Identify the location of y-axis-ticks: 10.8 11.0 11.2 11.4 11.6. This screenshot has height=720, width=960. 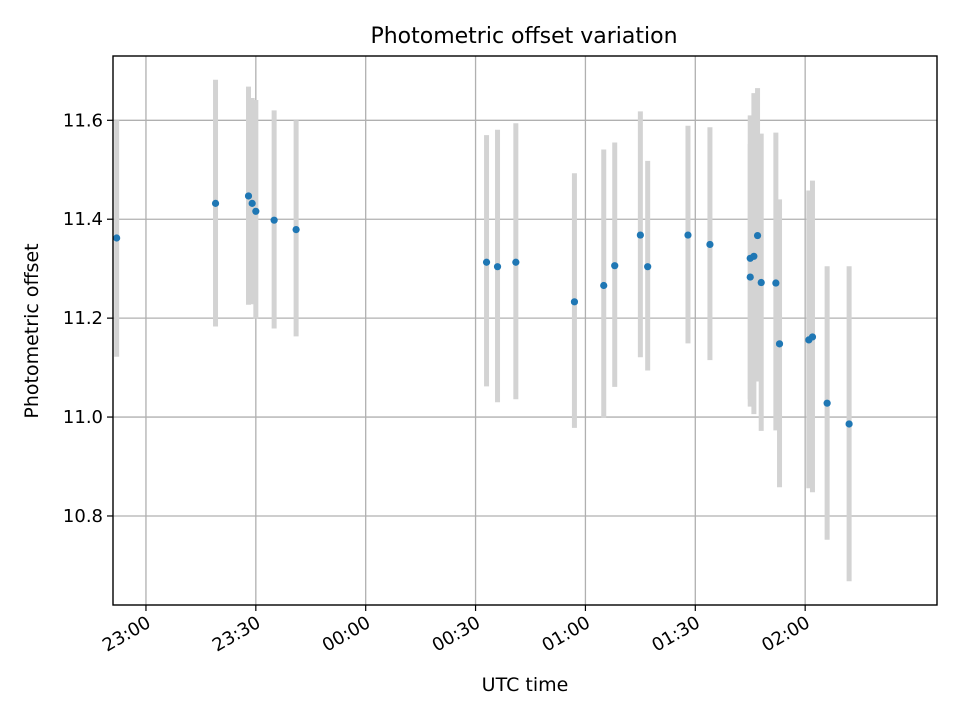
(88, 318).